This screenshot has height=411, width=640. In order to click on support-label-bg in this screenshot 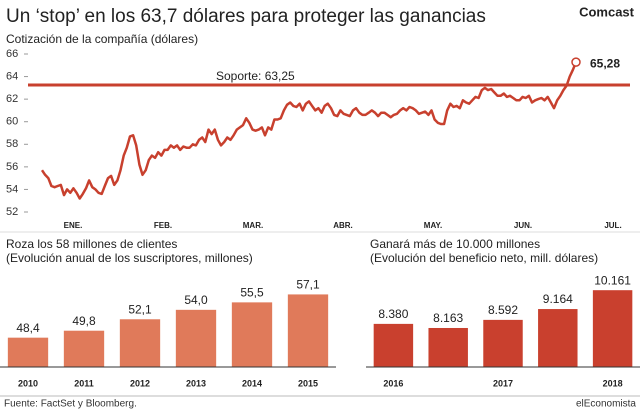, I will do `click(260, 77)`.